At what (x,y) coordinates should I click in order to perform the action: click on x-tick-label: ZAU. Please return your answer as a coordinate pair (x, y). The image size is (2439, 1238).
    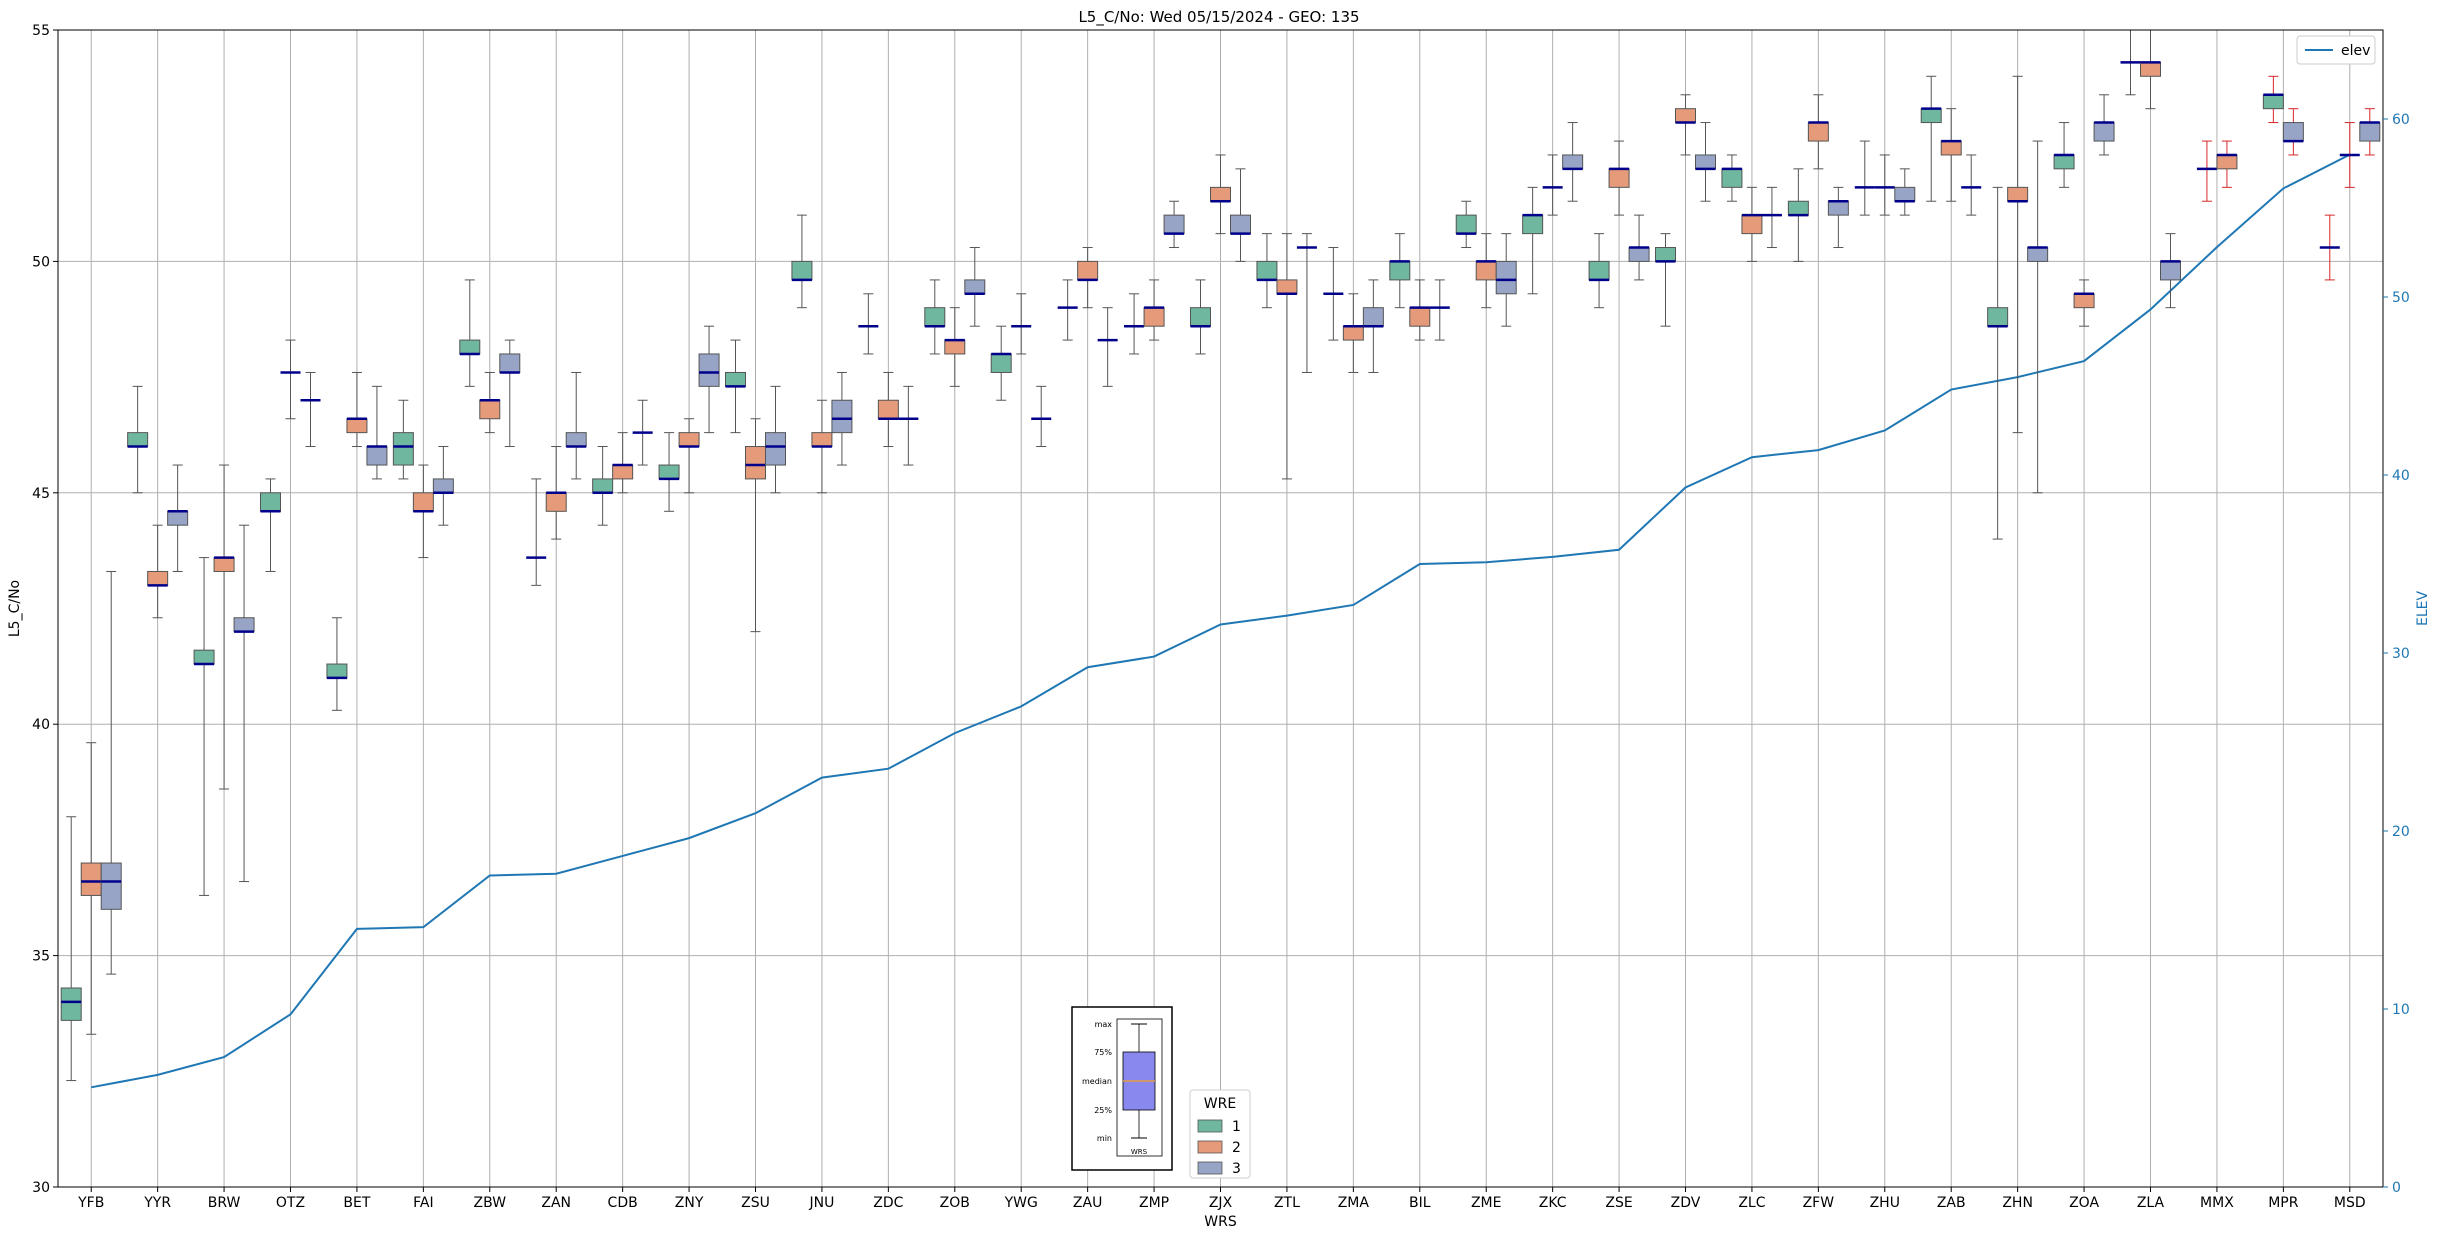
    Looking at the image, I should click on (1087, 1203).